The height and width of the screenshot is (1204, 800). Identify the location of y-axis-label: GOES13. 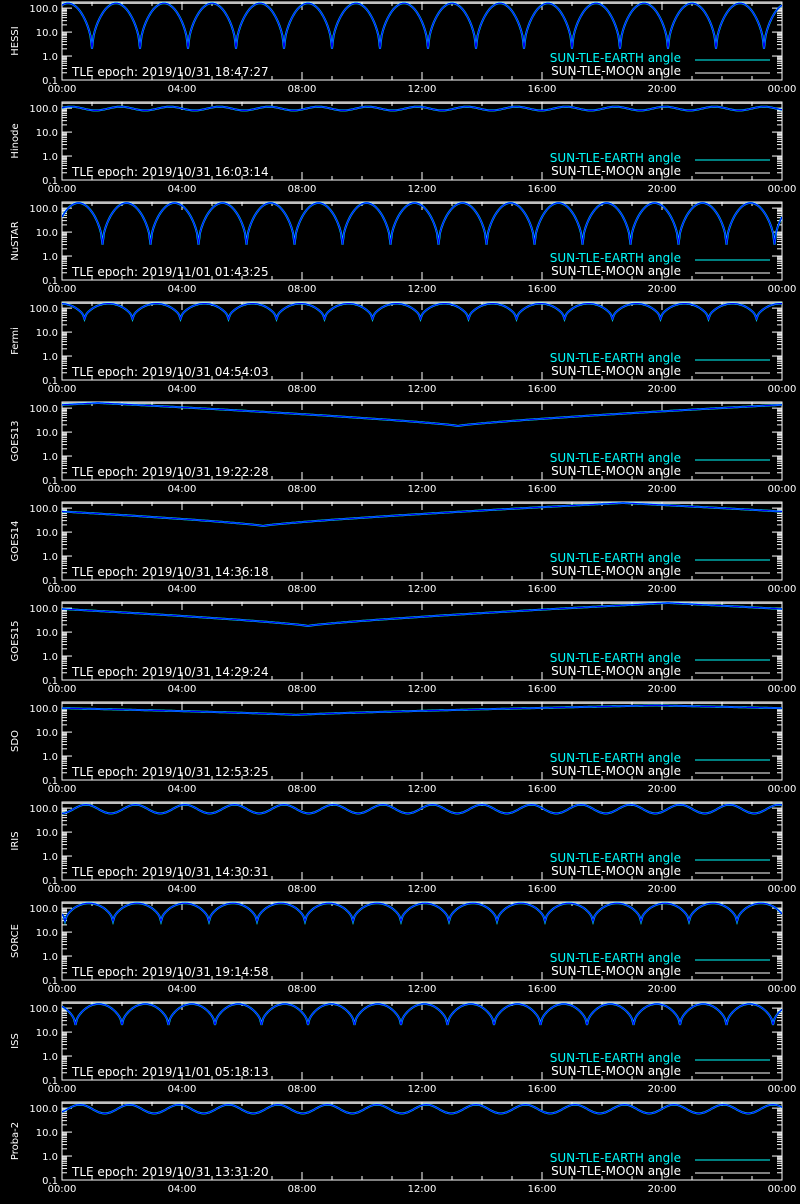
(15, 440).